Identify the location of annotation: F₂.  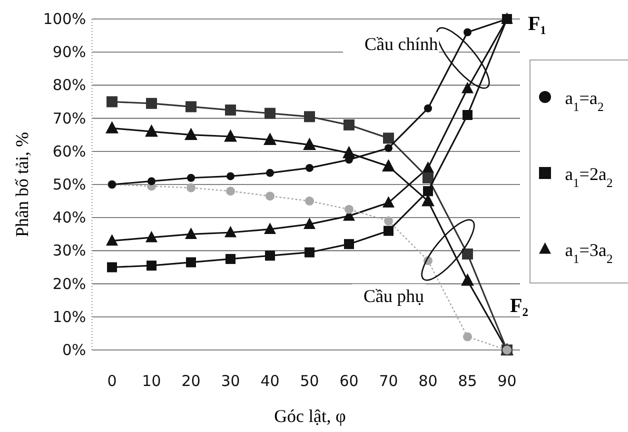
(519, 306).